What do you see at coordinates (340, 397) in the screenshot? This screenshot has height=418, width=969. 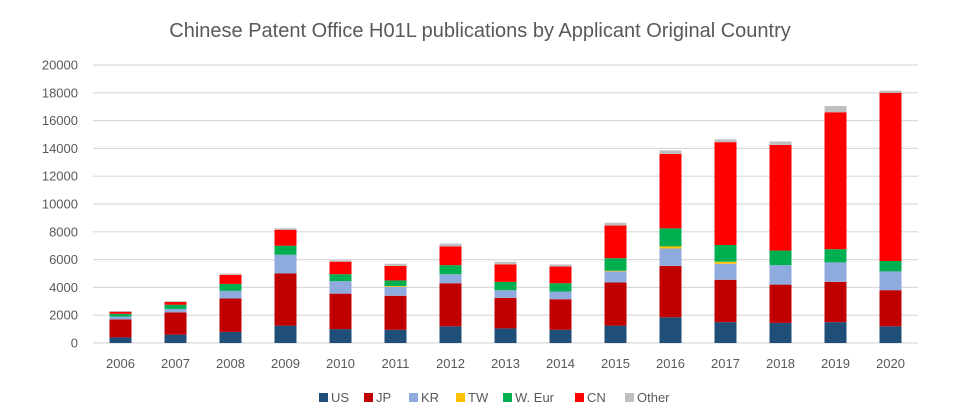 I see `legend-label: US` at bounding box center [340, 397].